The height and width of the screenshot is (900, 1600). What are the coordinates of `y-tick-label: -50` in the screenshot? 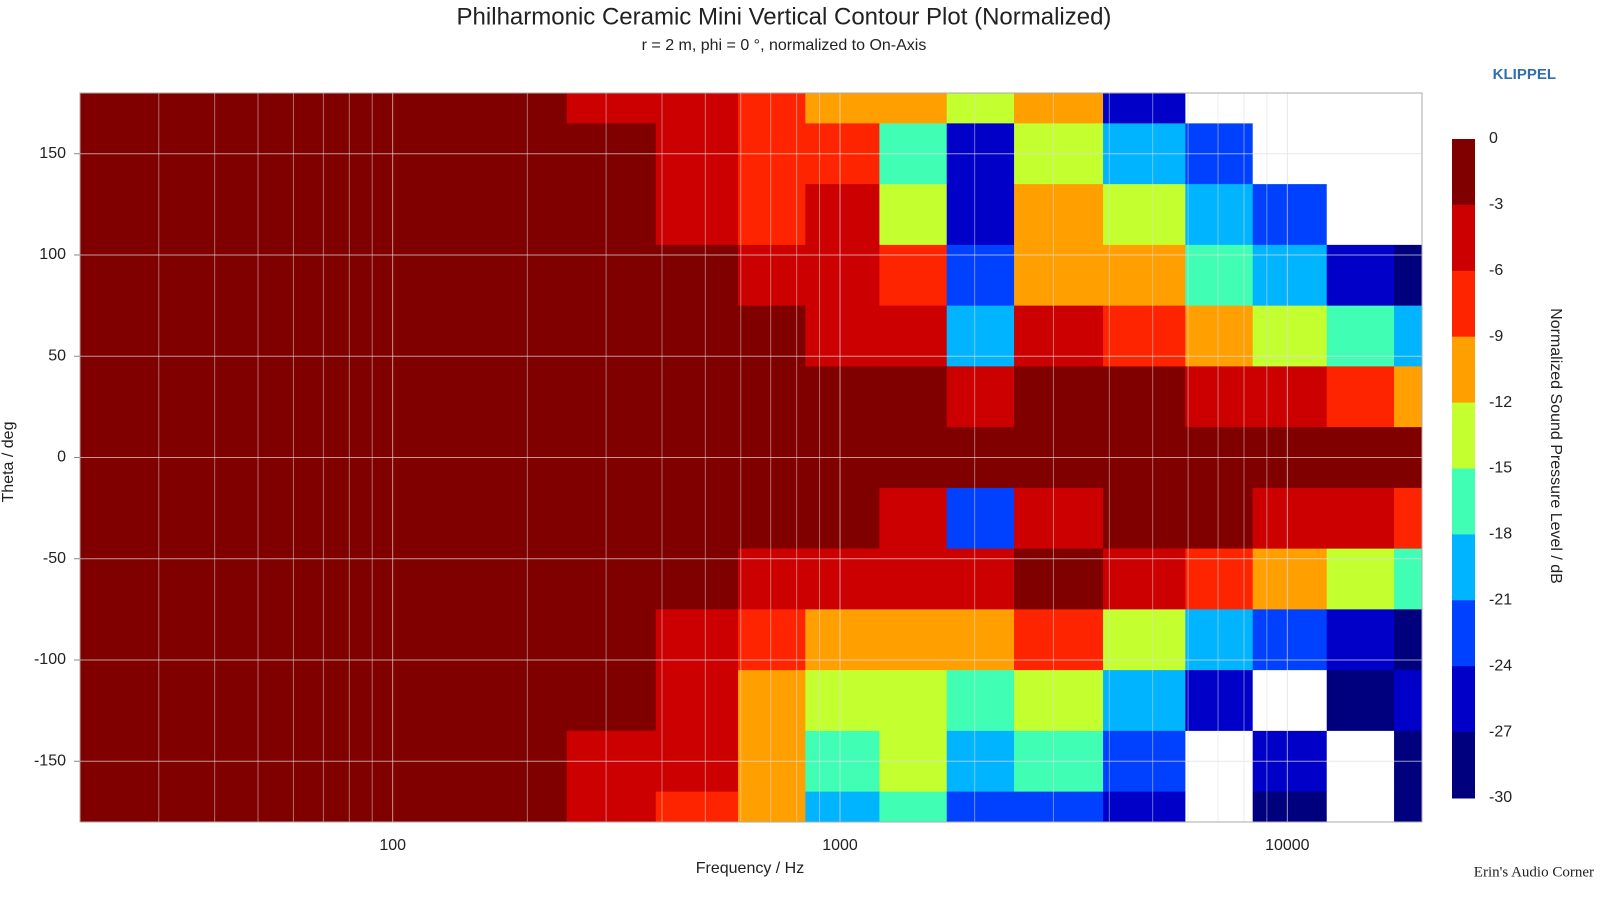 It's located at (54, 558).